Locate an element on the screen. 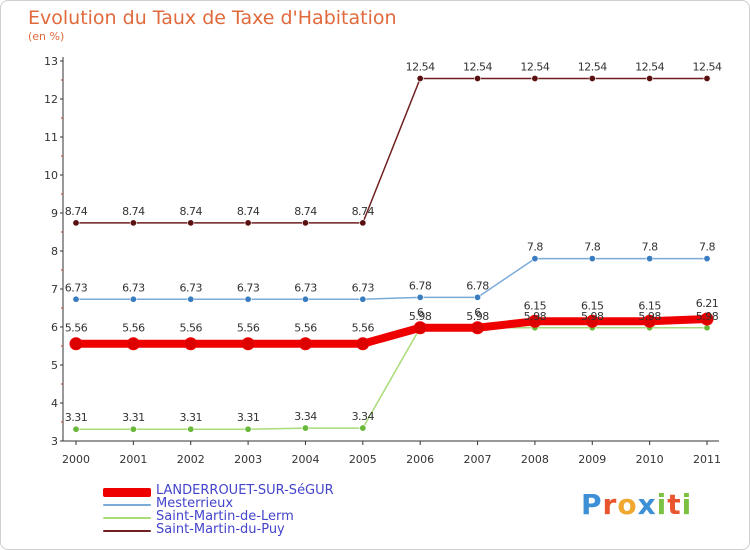 This screenshot has width=750, height=550. x-tick-label: 2006 is located at coordinates (420, 459).